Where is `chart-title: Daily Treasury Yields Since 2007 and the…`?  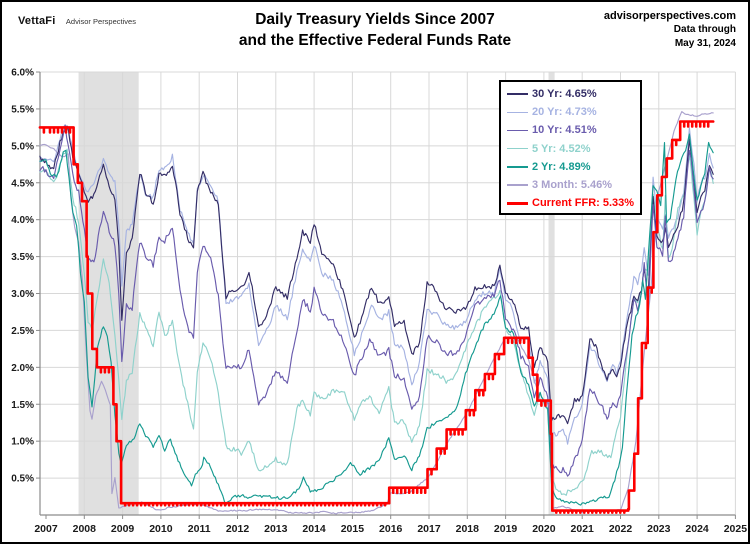
chart-title: Daily Treasury Yields Since 2007 and the… is located at coordinates (375, 30).